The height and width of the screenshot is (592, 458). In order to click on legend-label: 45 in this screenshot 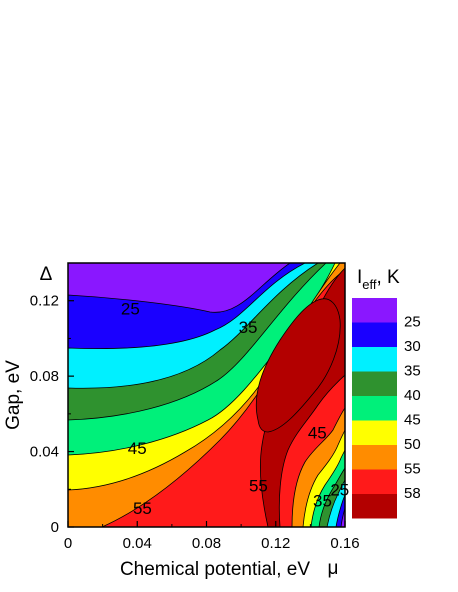, I will do `click(412, 420)`.